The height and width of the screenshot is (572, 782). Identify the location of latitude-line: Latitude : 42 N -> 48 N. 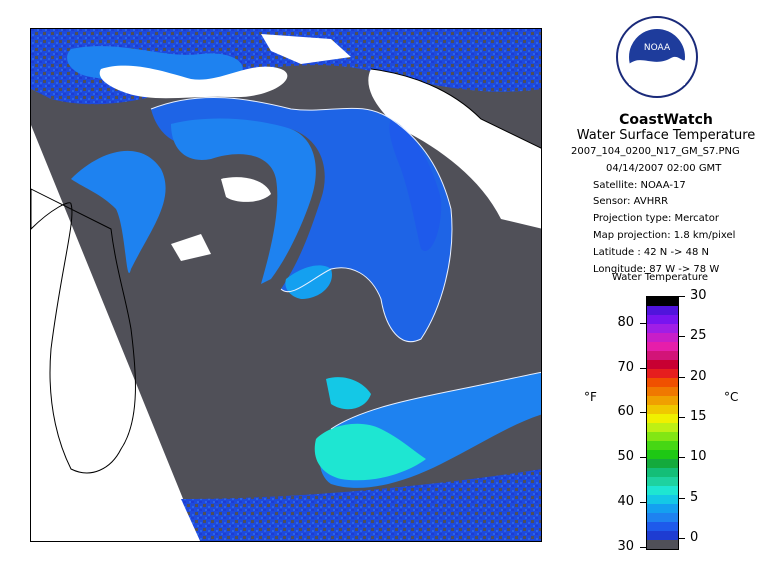
(651, 252).